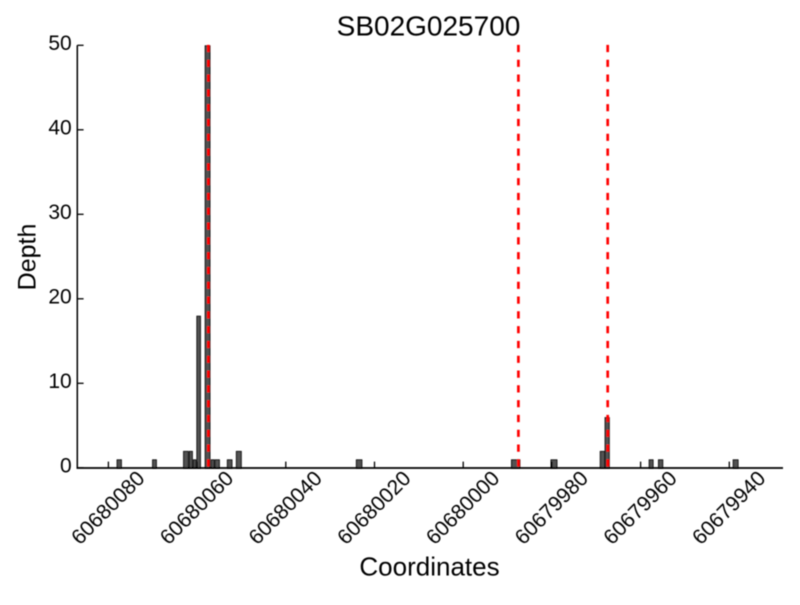 The width and height of the screenshot is (800, 605). What do you see at coordinates (429, 26) in the screenshot?
I see `svg-text: SB02G025700` at bounding box center [429, 26].